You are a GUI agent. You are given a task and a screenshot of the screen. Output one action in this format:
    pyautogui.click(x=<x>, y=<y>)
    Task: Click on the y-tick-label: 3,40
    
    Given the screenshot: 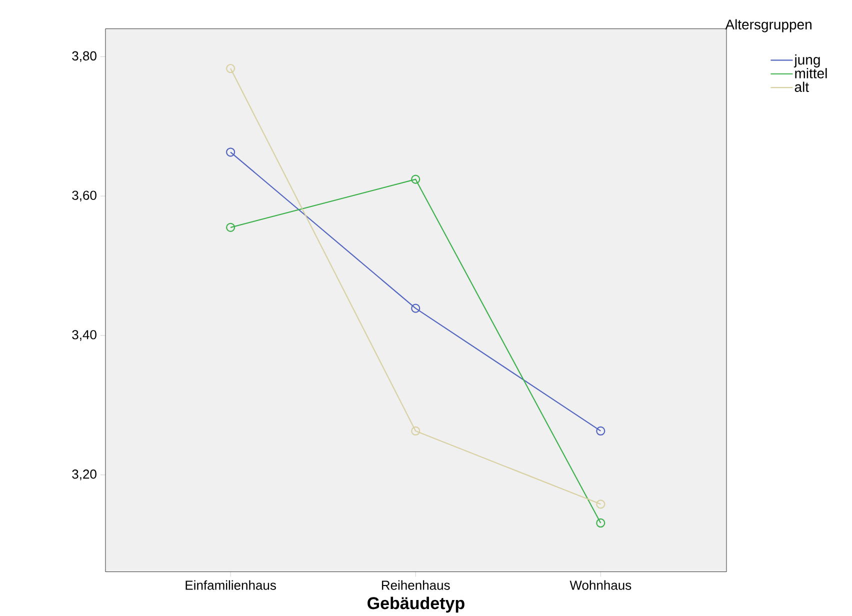 What is the action you would take?
    pyautogui.click(x=84, y=335)
    